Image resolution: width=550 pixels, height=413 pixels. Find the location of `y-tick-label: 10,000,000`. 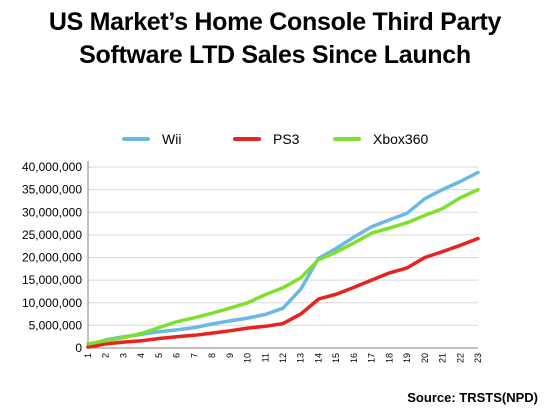

y-tick-label: 10,000,000 is located at coordinates (52, 303).